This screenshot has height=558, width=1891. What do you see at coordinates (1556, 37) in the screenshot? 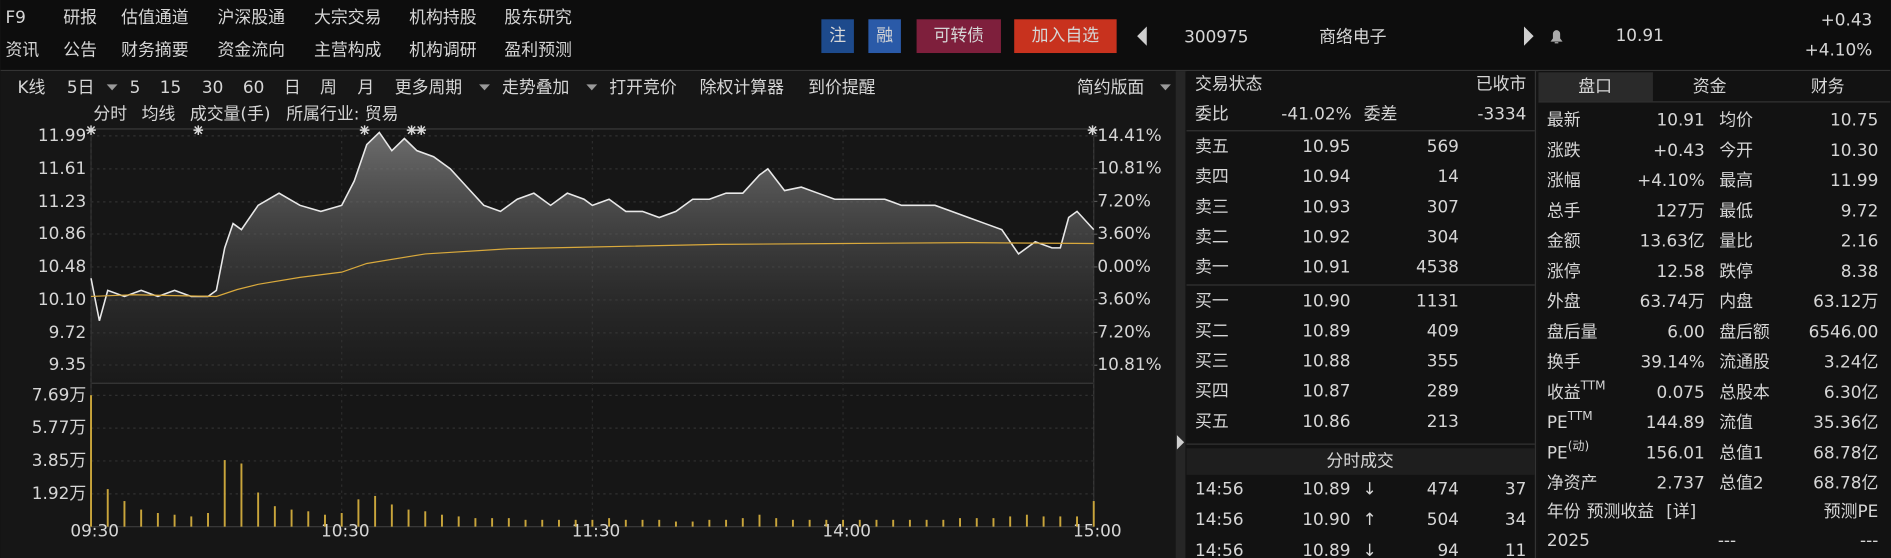
I see `alert-bell` at bounding box center [1556, 37].